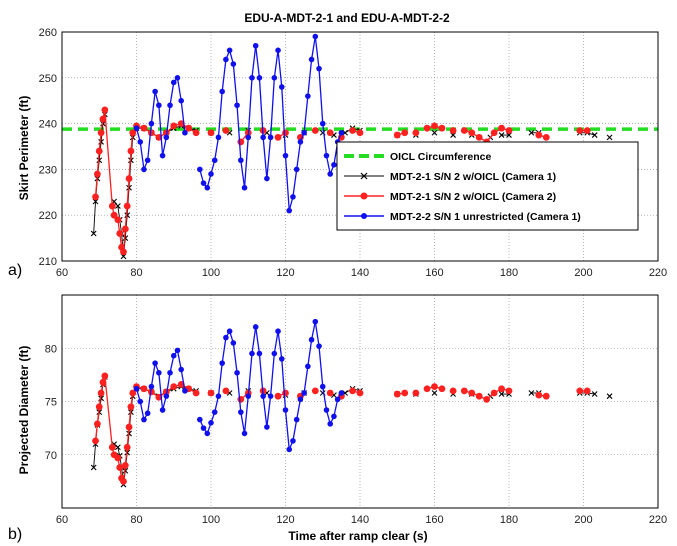 The image size is (677, 546). What do you see at coordinates (434, 520) in the screenshot?
I see `x-tick-label: 160` at bounding box center [434, 520].